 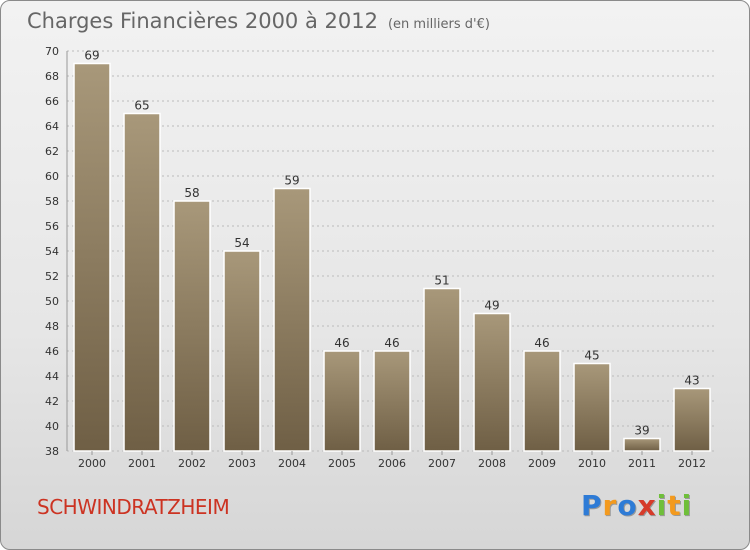 What do you see at coordinates (342, 463) in the screenshot?
I see `x-tick-label: 2005` at bounding box center [342, 463].